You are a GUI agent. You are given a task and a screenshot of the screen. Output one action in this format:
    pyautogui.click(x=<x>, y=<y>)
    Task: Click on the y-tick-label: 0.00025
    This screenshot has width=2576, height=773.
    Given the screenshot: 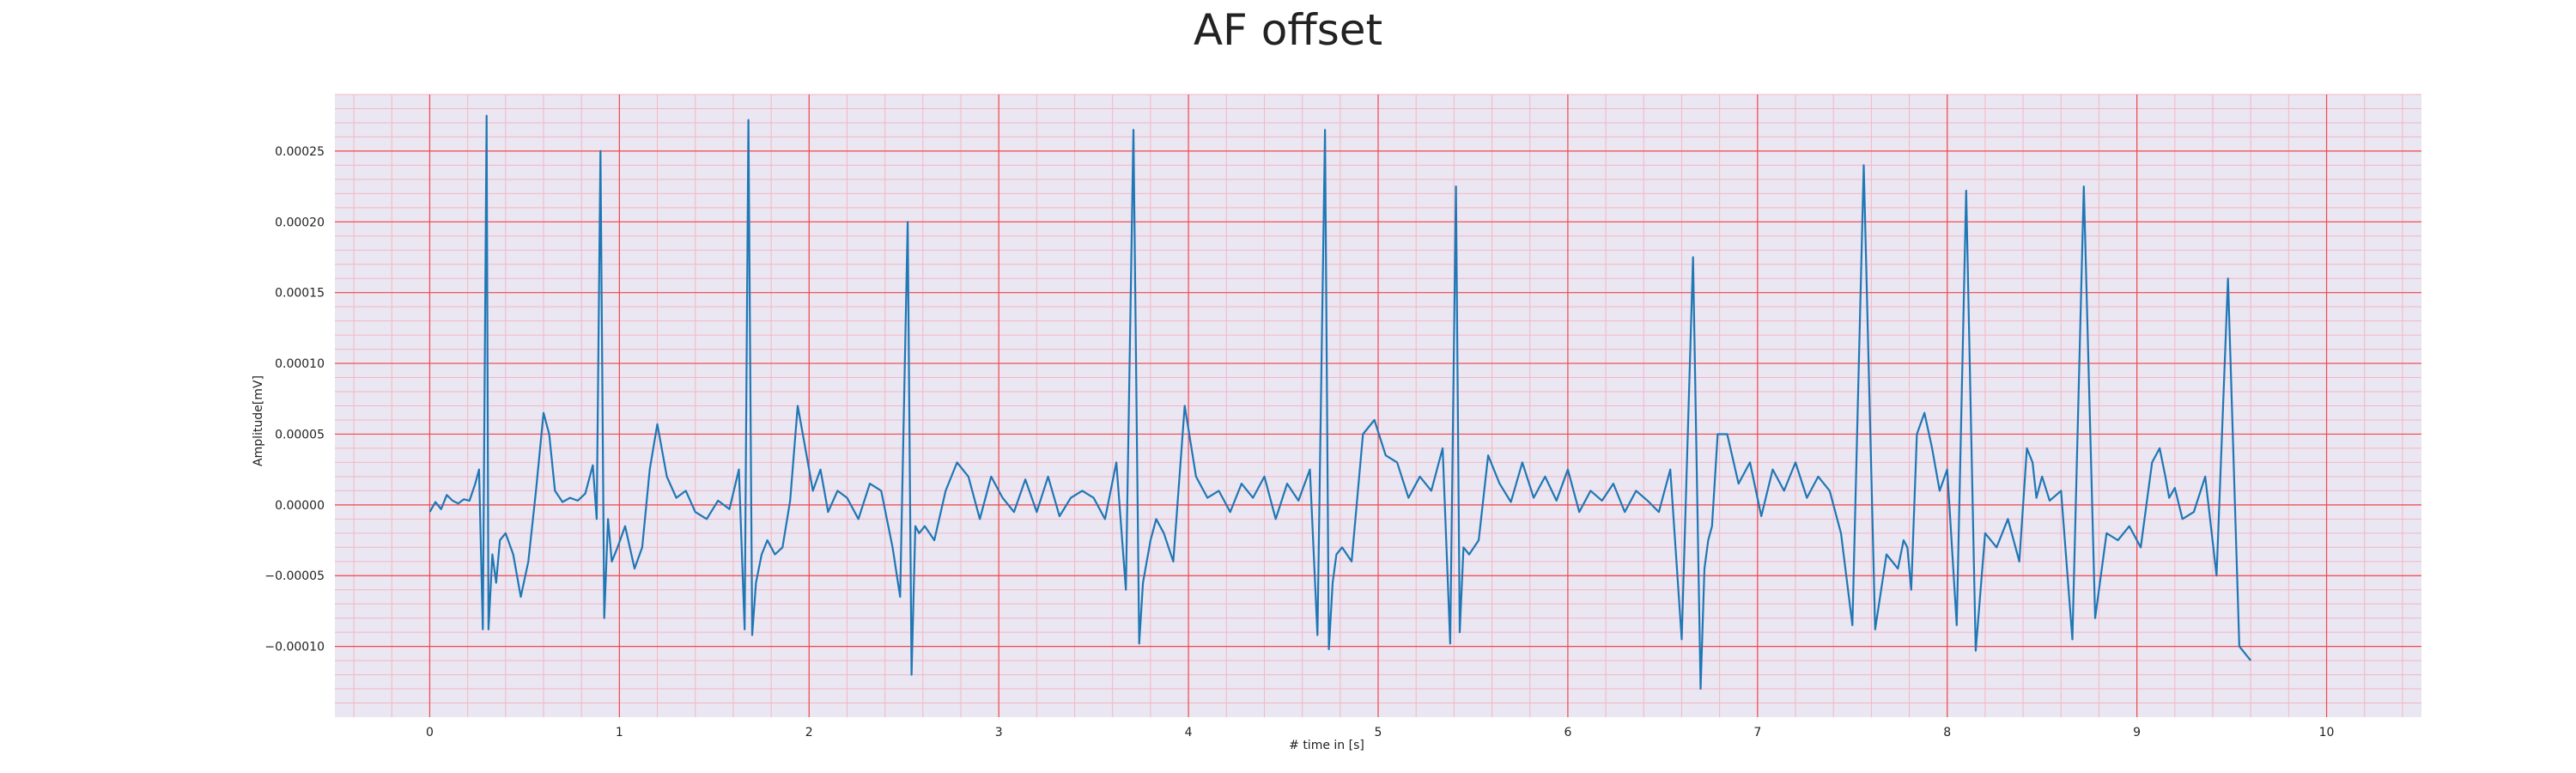 What is the action you would take?
    pyautogui.click(x=300, y=152)
    